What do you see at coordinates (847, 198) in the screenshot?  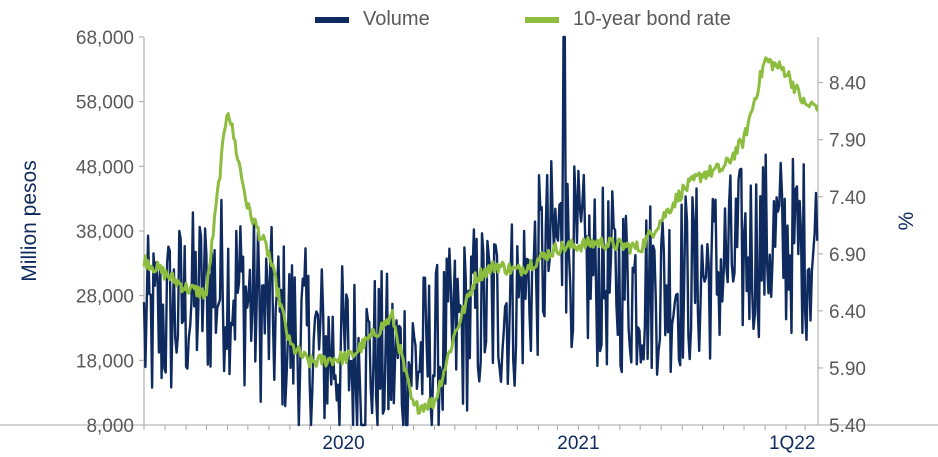 I see `right-tick-label: 7.40` at bounding box center [847, 198].